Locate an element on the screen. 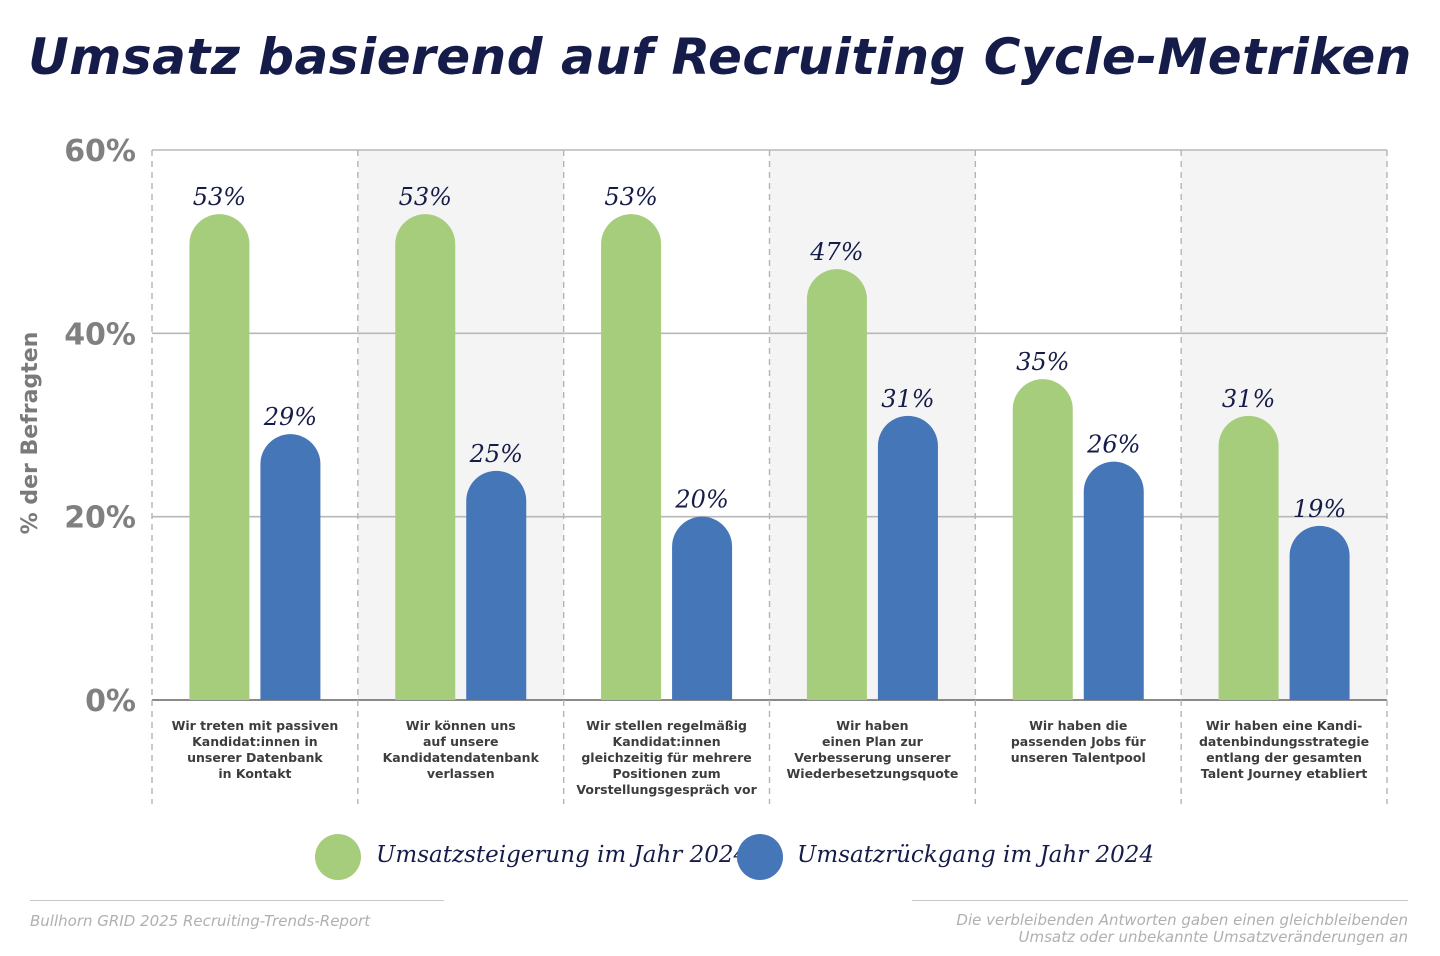  y-tick-label-60: 60% is located at coordinates (100, 151).